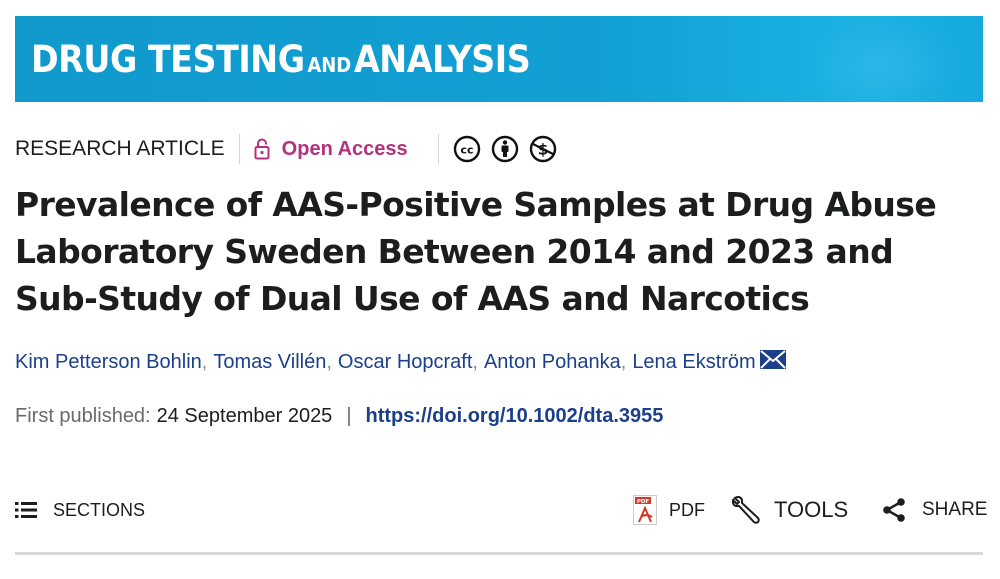  What do you see at coordinates (83, 416) in the screenshot?
I see `first-published-label: First published:` at bounding box center [83, 416].